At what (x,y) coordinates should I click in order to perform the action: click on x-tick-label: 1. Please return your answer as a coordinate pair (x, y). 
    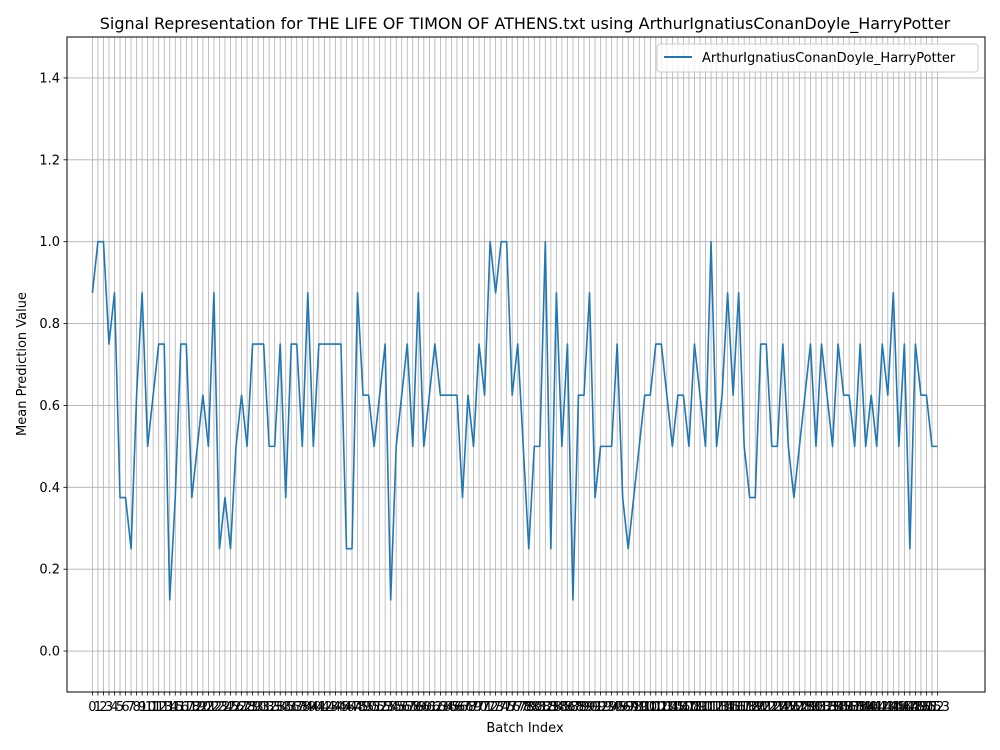
    Looking at the image, I should click on (98, 707).